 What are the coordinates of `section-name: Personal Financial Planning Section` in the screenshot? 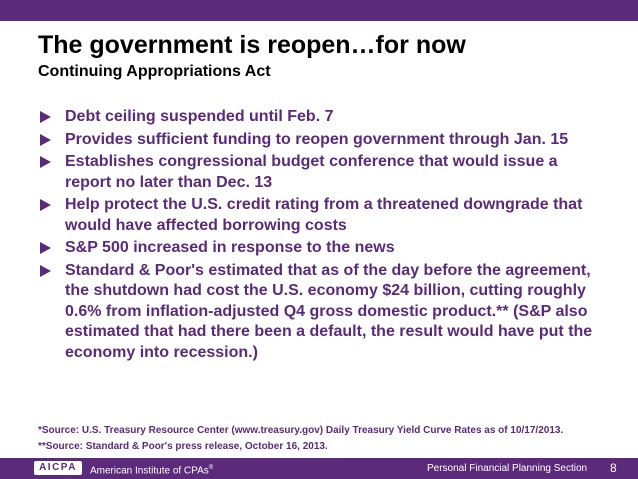 It's located at (507, 468).